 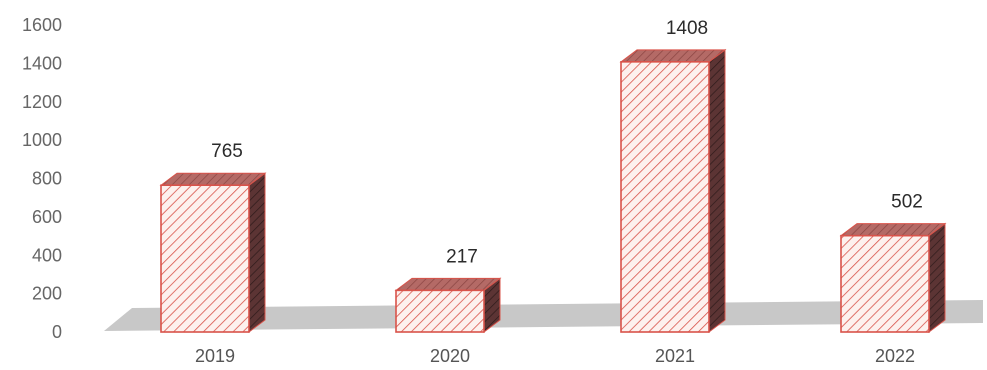 What do you see at coordinates (47, 294) in the screenshot?
I see `y-tick-label: 200` at bounding box center [47, 294].